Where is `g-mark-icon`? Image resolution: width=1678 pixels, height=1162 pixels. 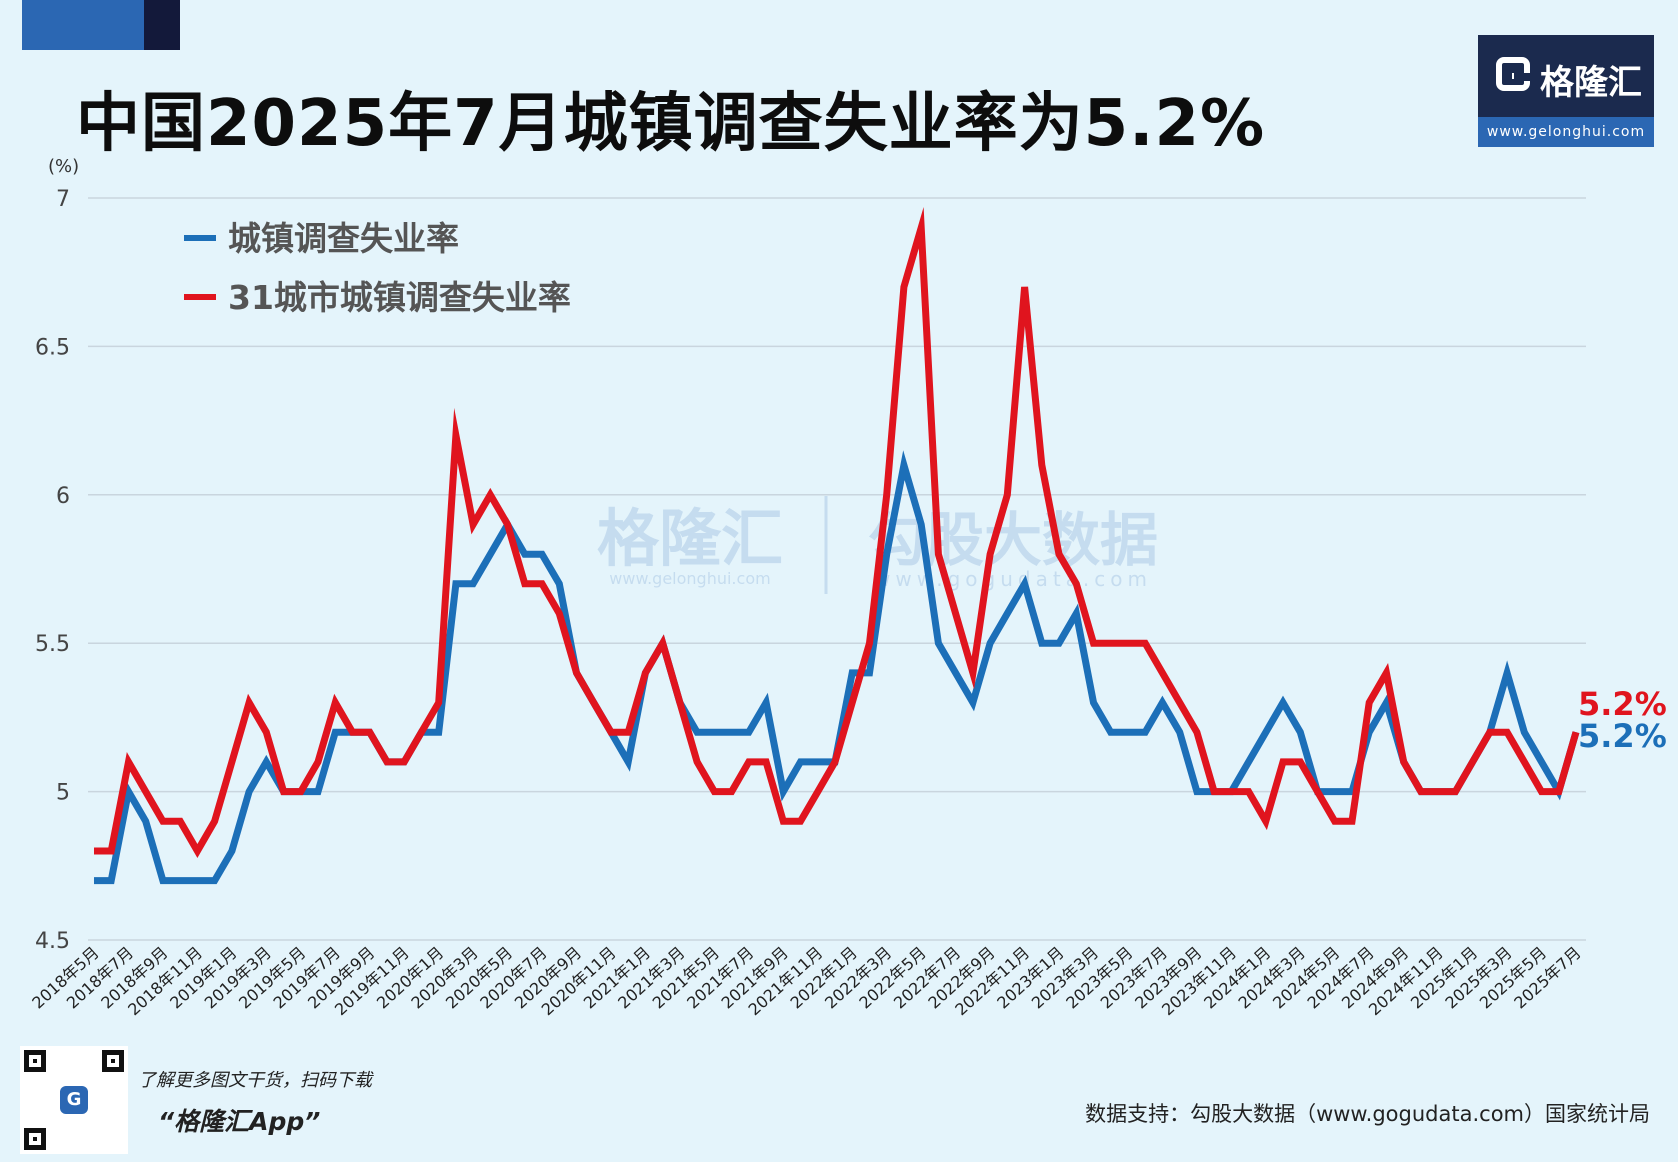
g-mark-icon is located at coordinates (1513, 74).